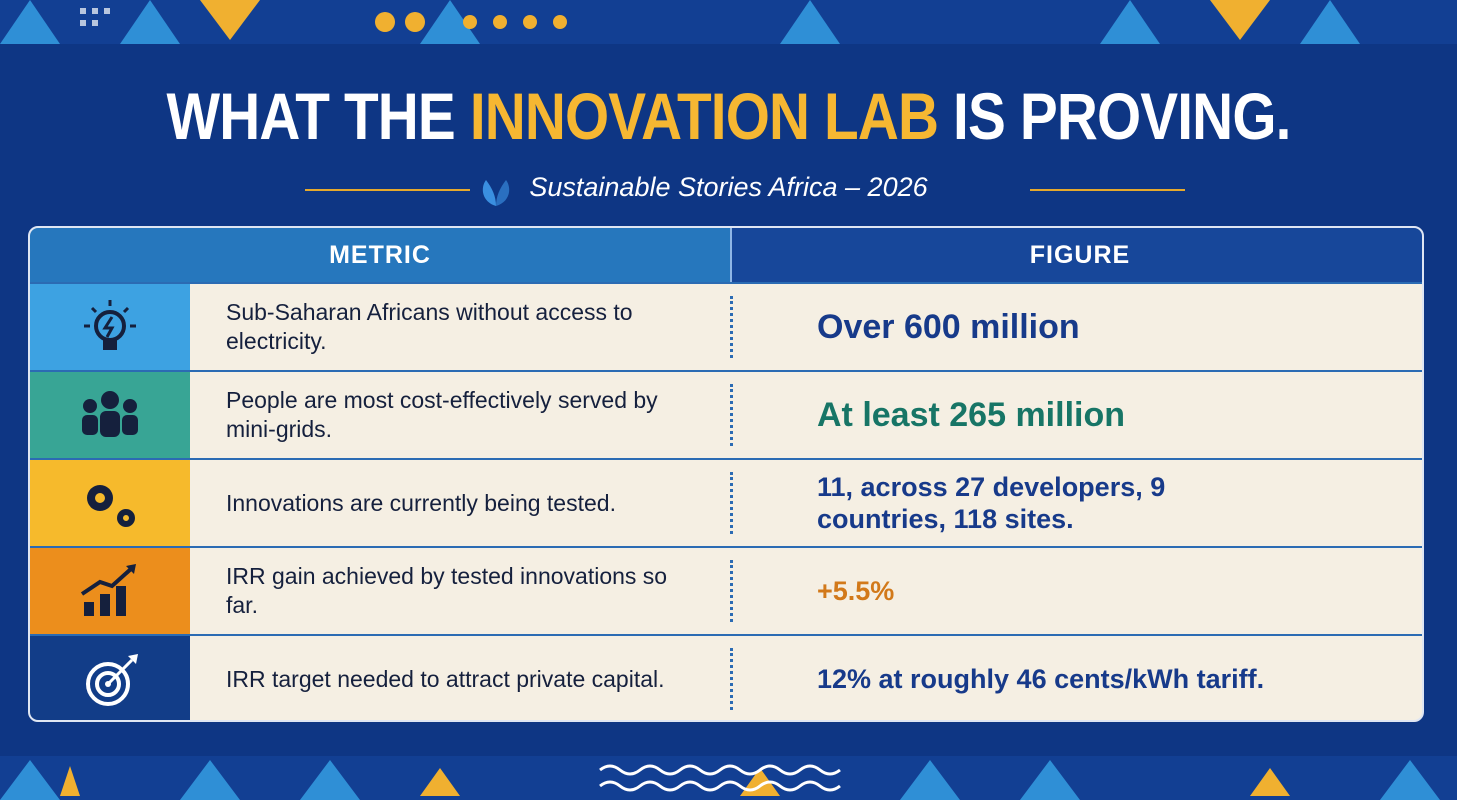 The height and width of the screenshot is (800, 1457). I want to click on leaf-icon, so click(496, 193).